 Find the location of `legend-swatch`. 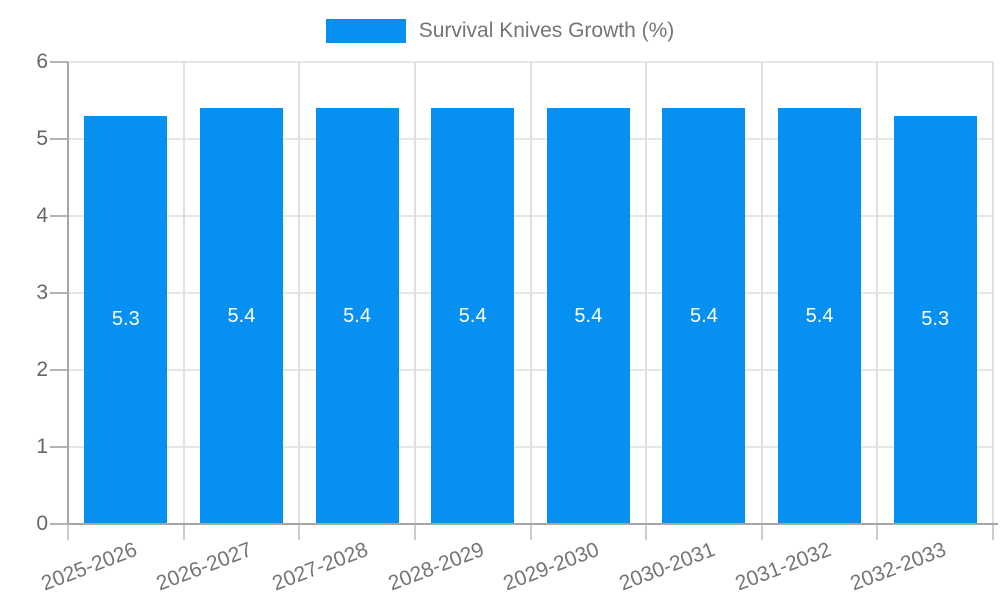

legend-swatch is located at coordinates (365, 31).